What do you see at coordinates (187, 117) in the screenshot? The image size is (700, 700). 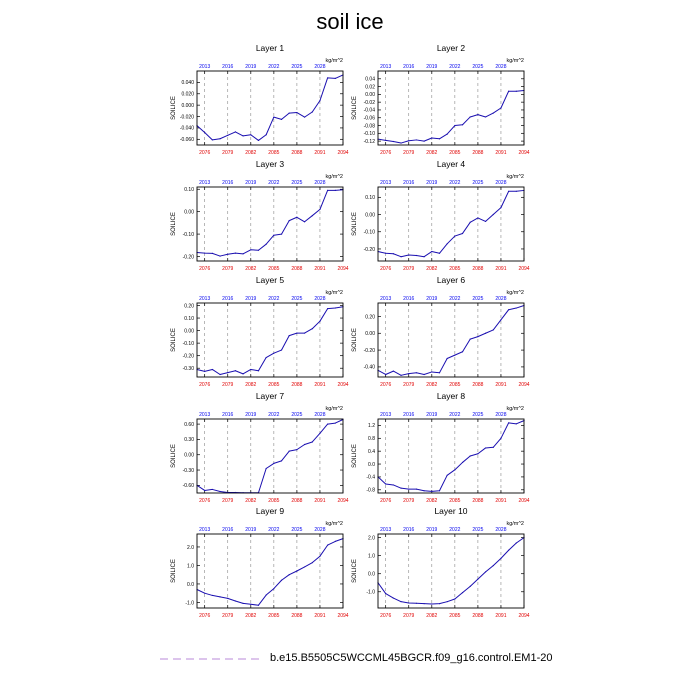 I see `y-tick-label: -0.020` at bounding box center [187, 117].